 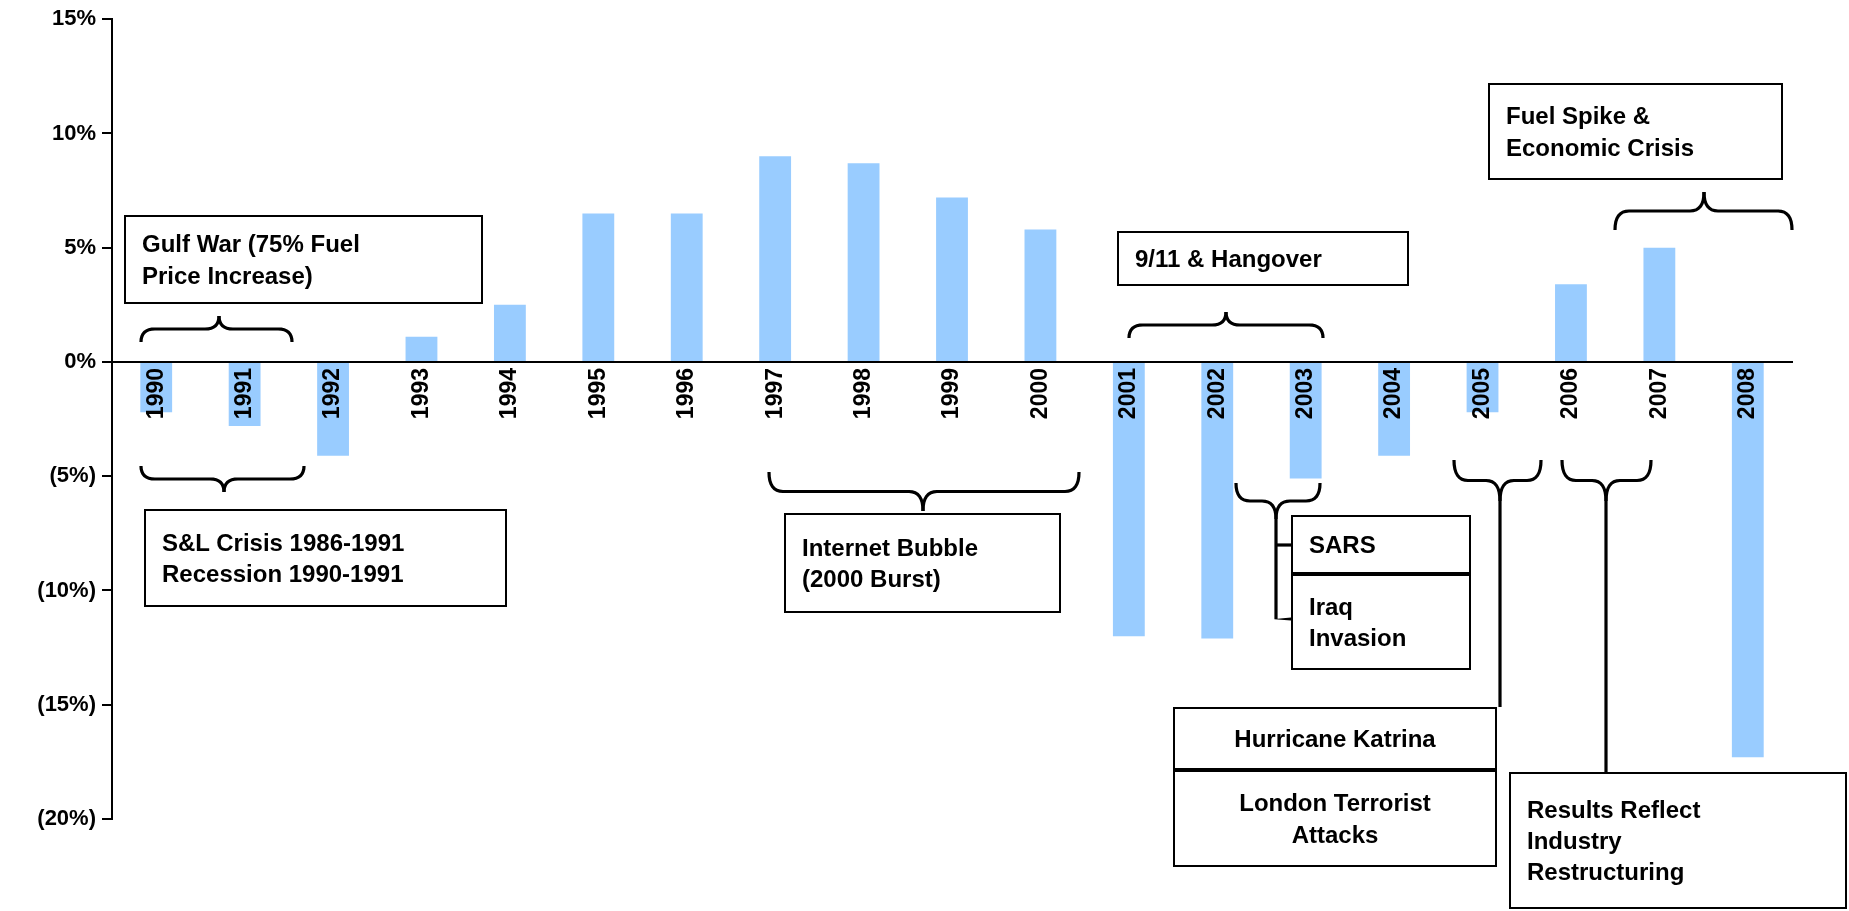 What do you see at coordinates (1038, 393) in the screenshot?
I see `x-tick-label: 2000` at bounding box center [1038, 393].